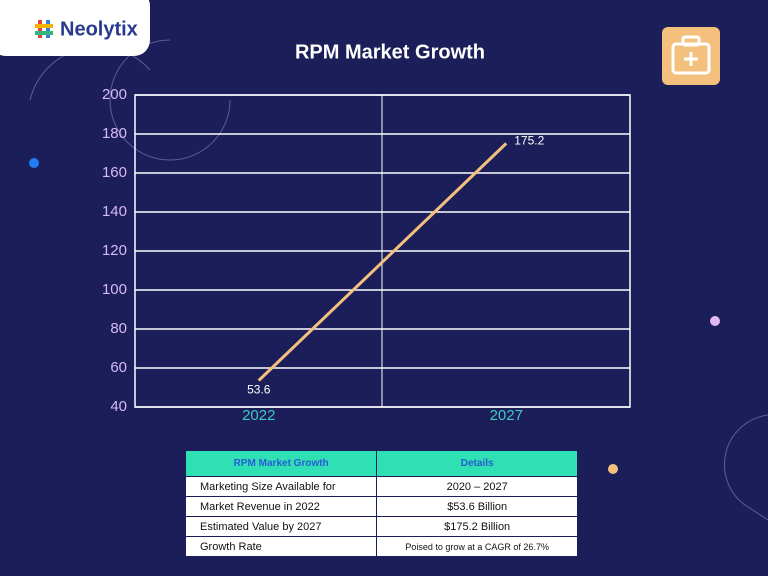 The image size is (768, 576). Describe the element at coordinates (691, 56) in the screenshot. I see `medical-icon` at that location.